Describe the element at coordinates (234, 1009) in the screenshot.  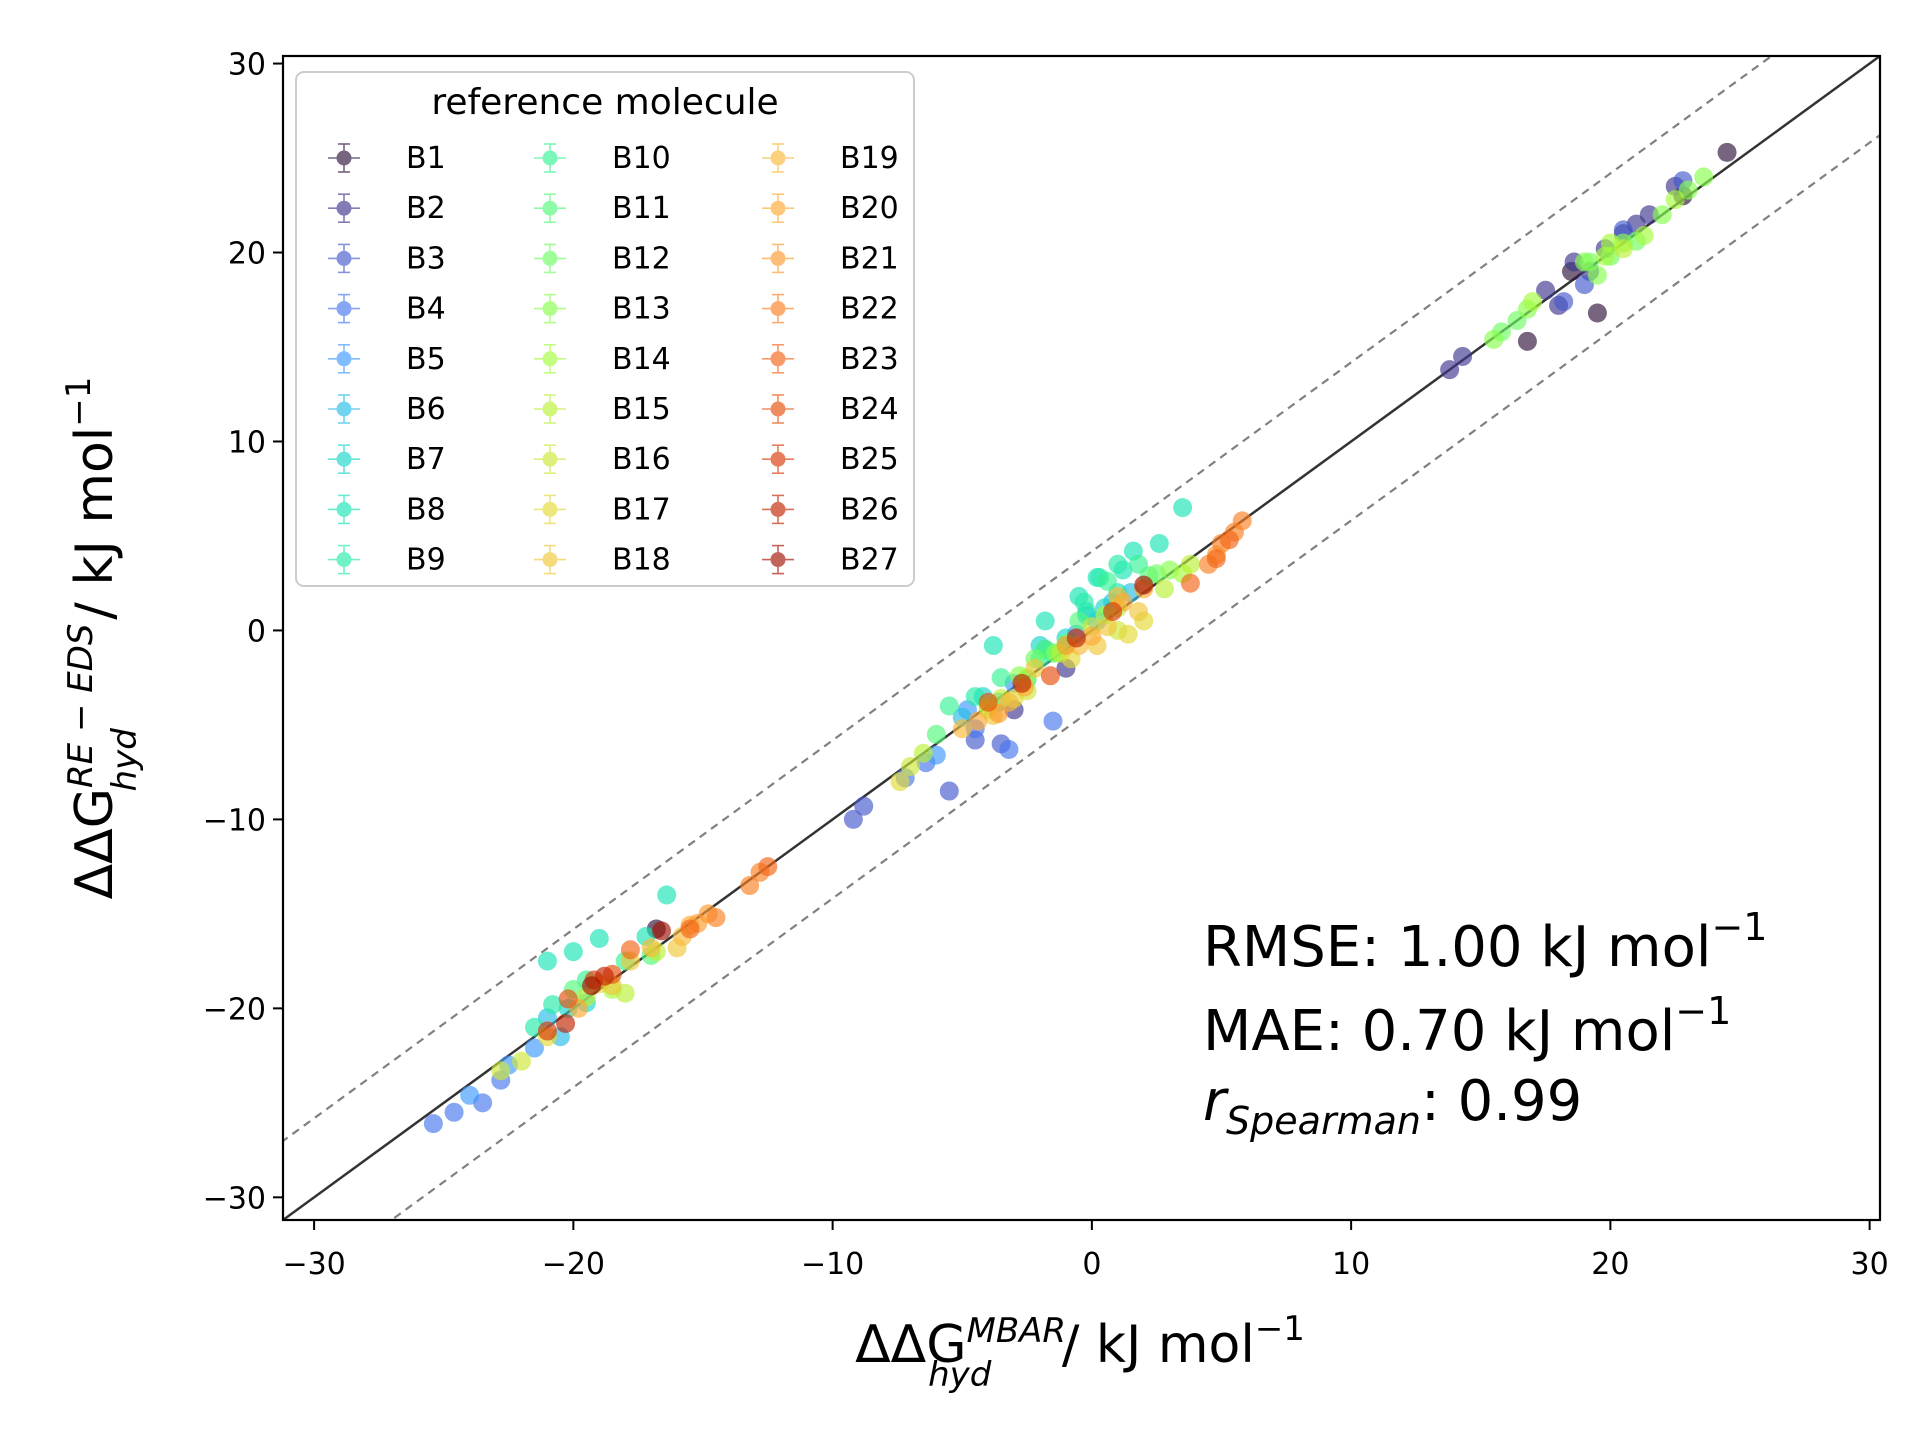
I see `y-tick-label: −20` at that location.